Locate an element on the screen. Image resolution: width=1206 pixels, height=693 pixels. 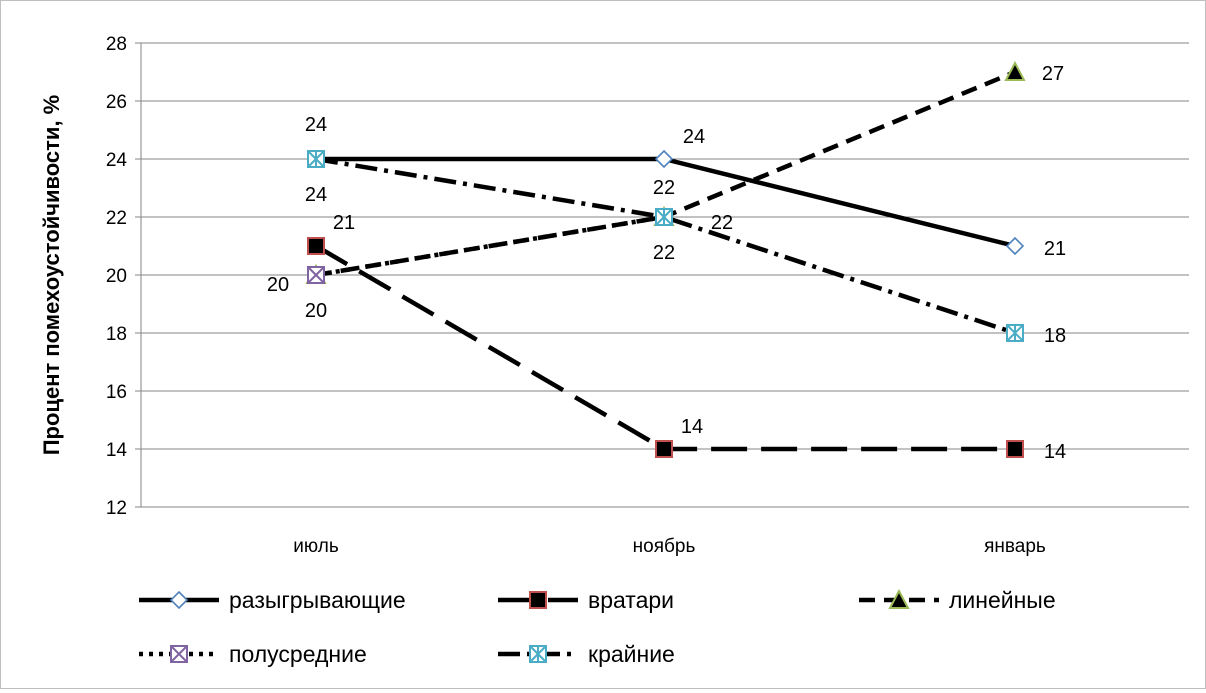
x-tick-label: ноябрь is located at coordinates (664, 546).